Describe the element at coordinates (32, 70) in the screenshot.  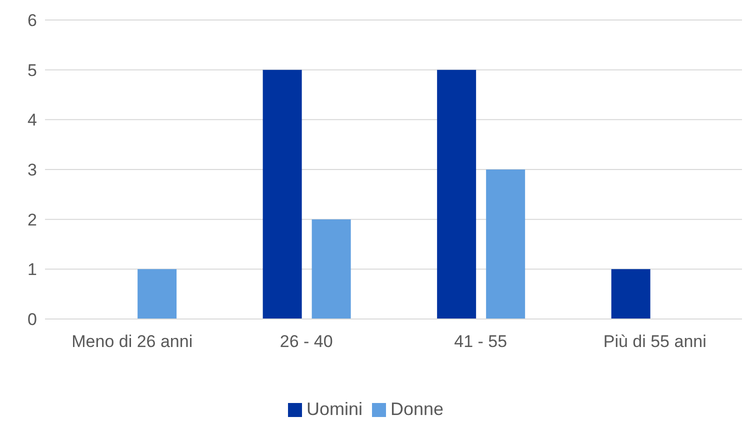
I see `y-tick-label: 5` at that location.